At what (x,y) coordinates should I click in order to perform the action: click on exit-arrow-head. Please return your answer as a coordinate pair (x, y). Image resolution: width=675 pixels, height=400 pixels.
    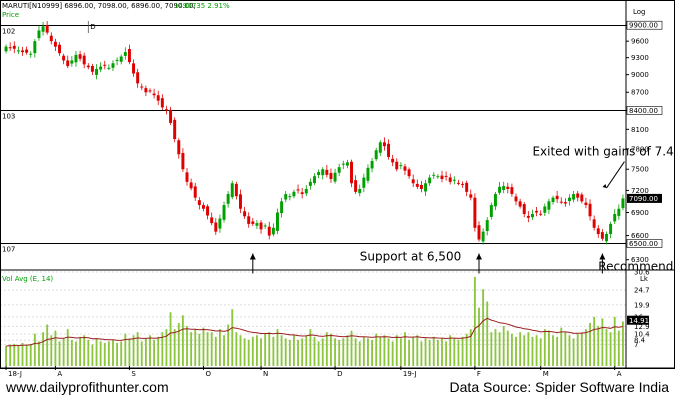
    Looking at the image, I should click on (604, 186).